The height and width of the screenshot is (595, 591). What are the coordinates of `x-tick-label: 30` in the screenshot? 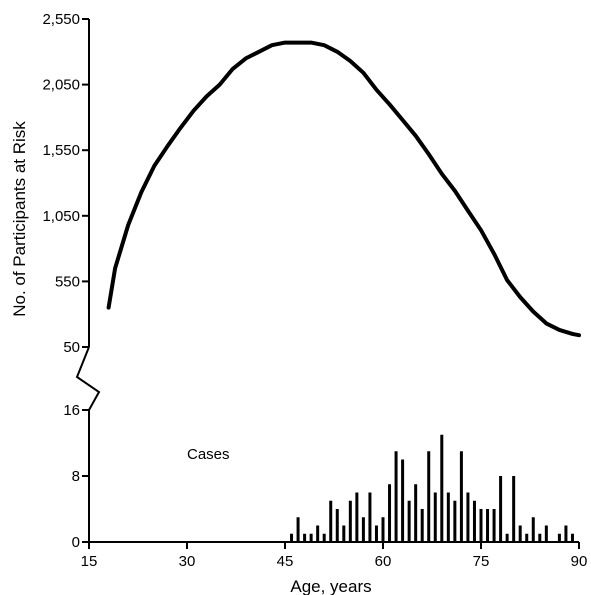 It's located at (187, 561).